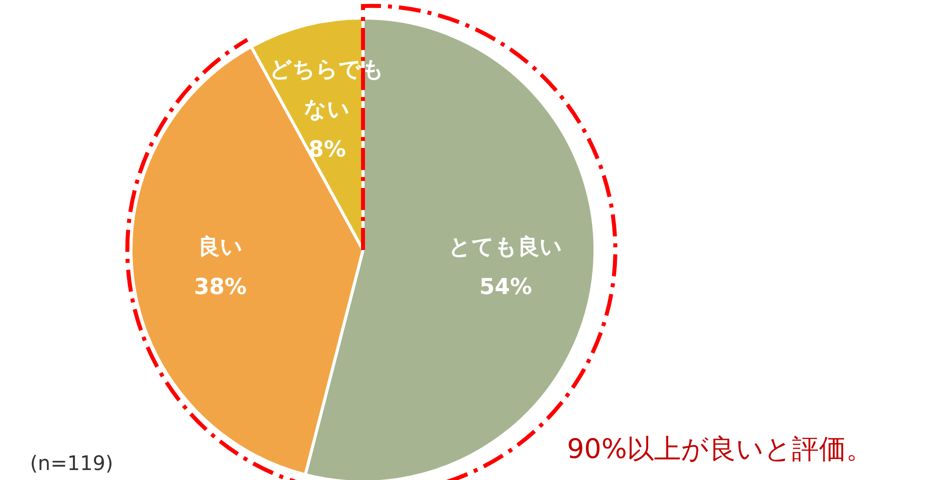  Describe the element at coordinates (720, 449) in the screenshot. I see `text: 90%以上が良いと評価。` at that location.